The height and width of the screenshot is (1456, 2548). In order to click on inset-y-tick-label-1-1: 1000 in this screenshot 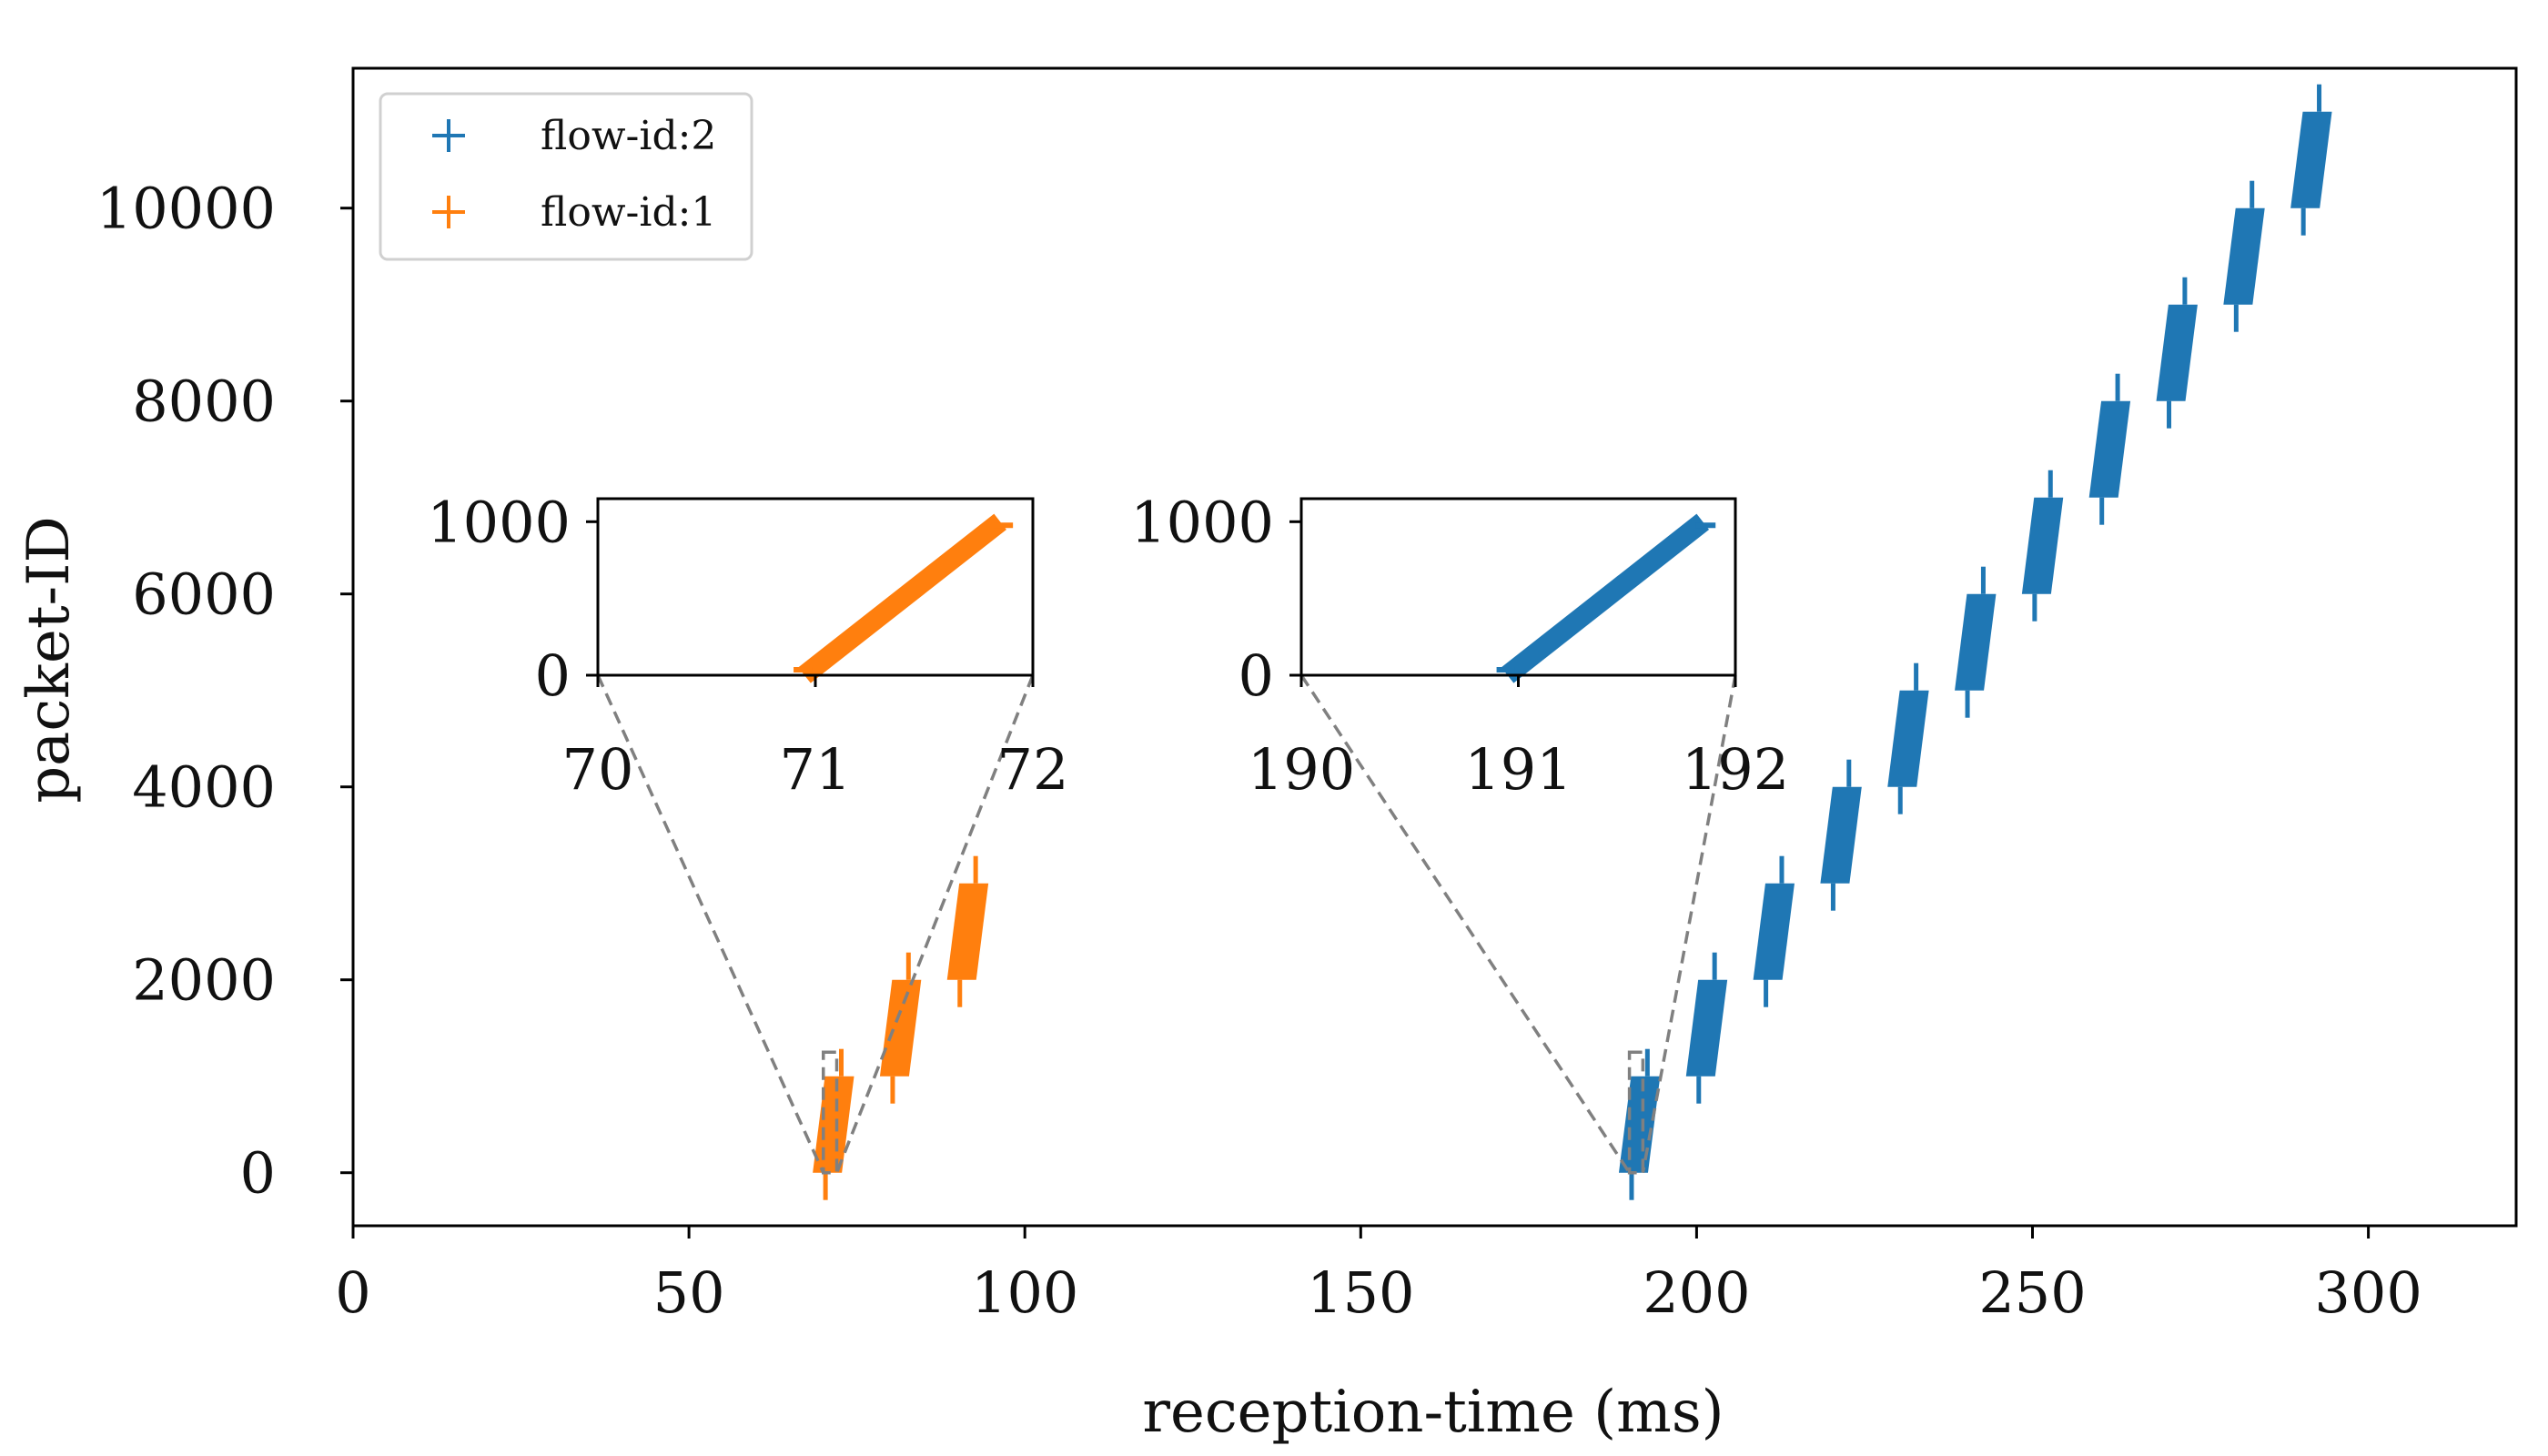, I will do `click(1202, 522)`.